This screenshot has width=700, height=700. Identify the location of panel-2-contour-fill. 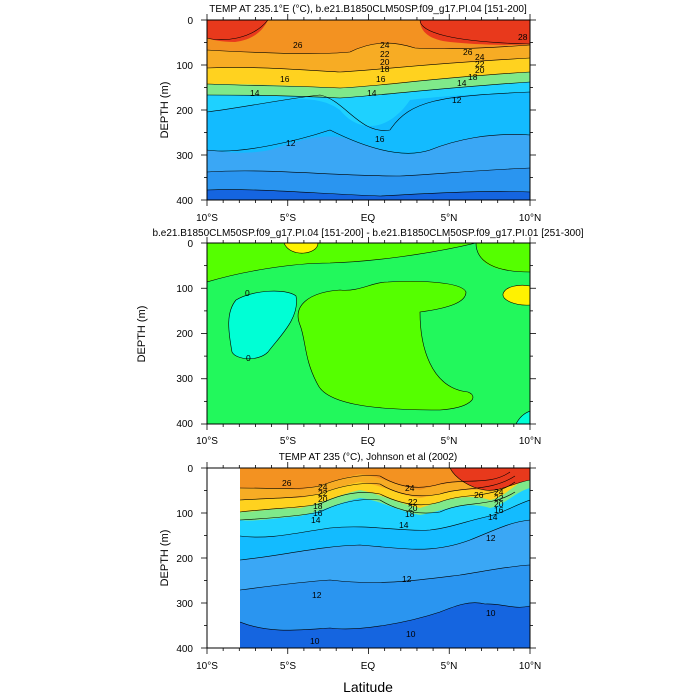
(368, 333).